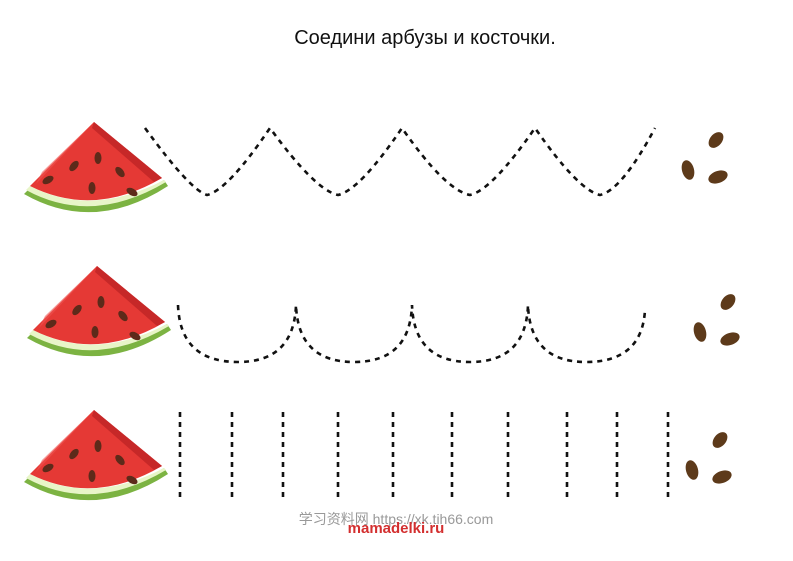  I want to click on site-name: mamadelki.ru, so click(396, 528).